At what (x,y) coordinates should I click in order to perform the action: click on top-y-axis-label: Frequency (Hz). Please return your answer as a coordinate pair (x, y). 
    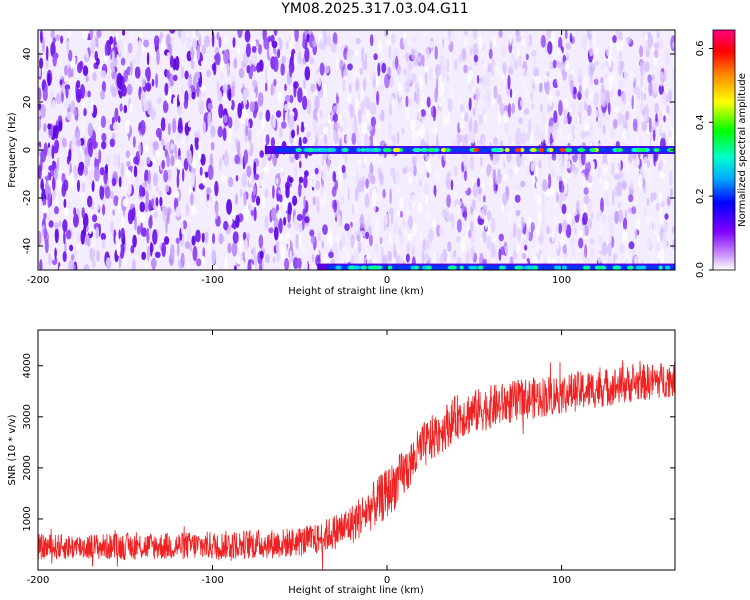
    Looking at the image, I should click on (12, 150).